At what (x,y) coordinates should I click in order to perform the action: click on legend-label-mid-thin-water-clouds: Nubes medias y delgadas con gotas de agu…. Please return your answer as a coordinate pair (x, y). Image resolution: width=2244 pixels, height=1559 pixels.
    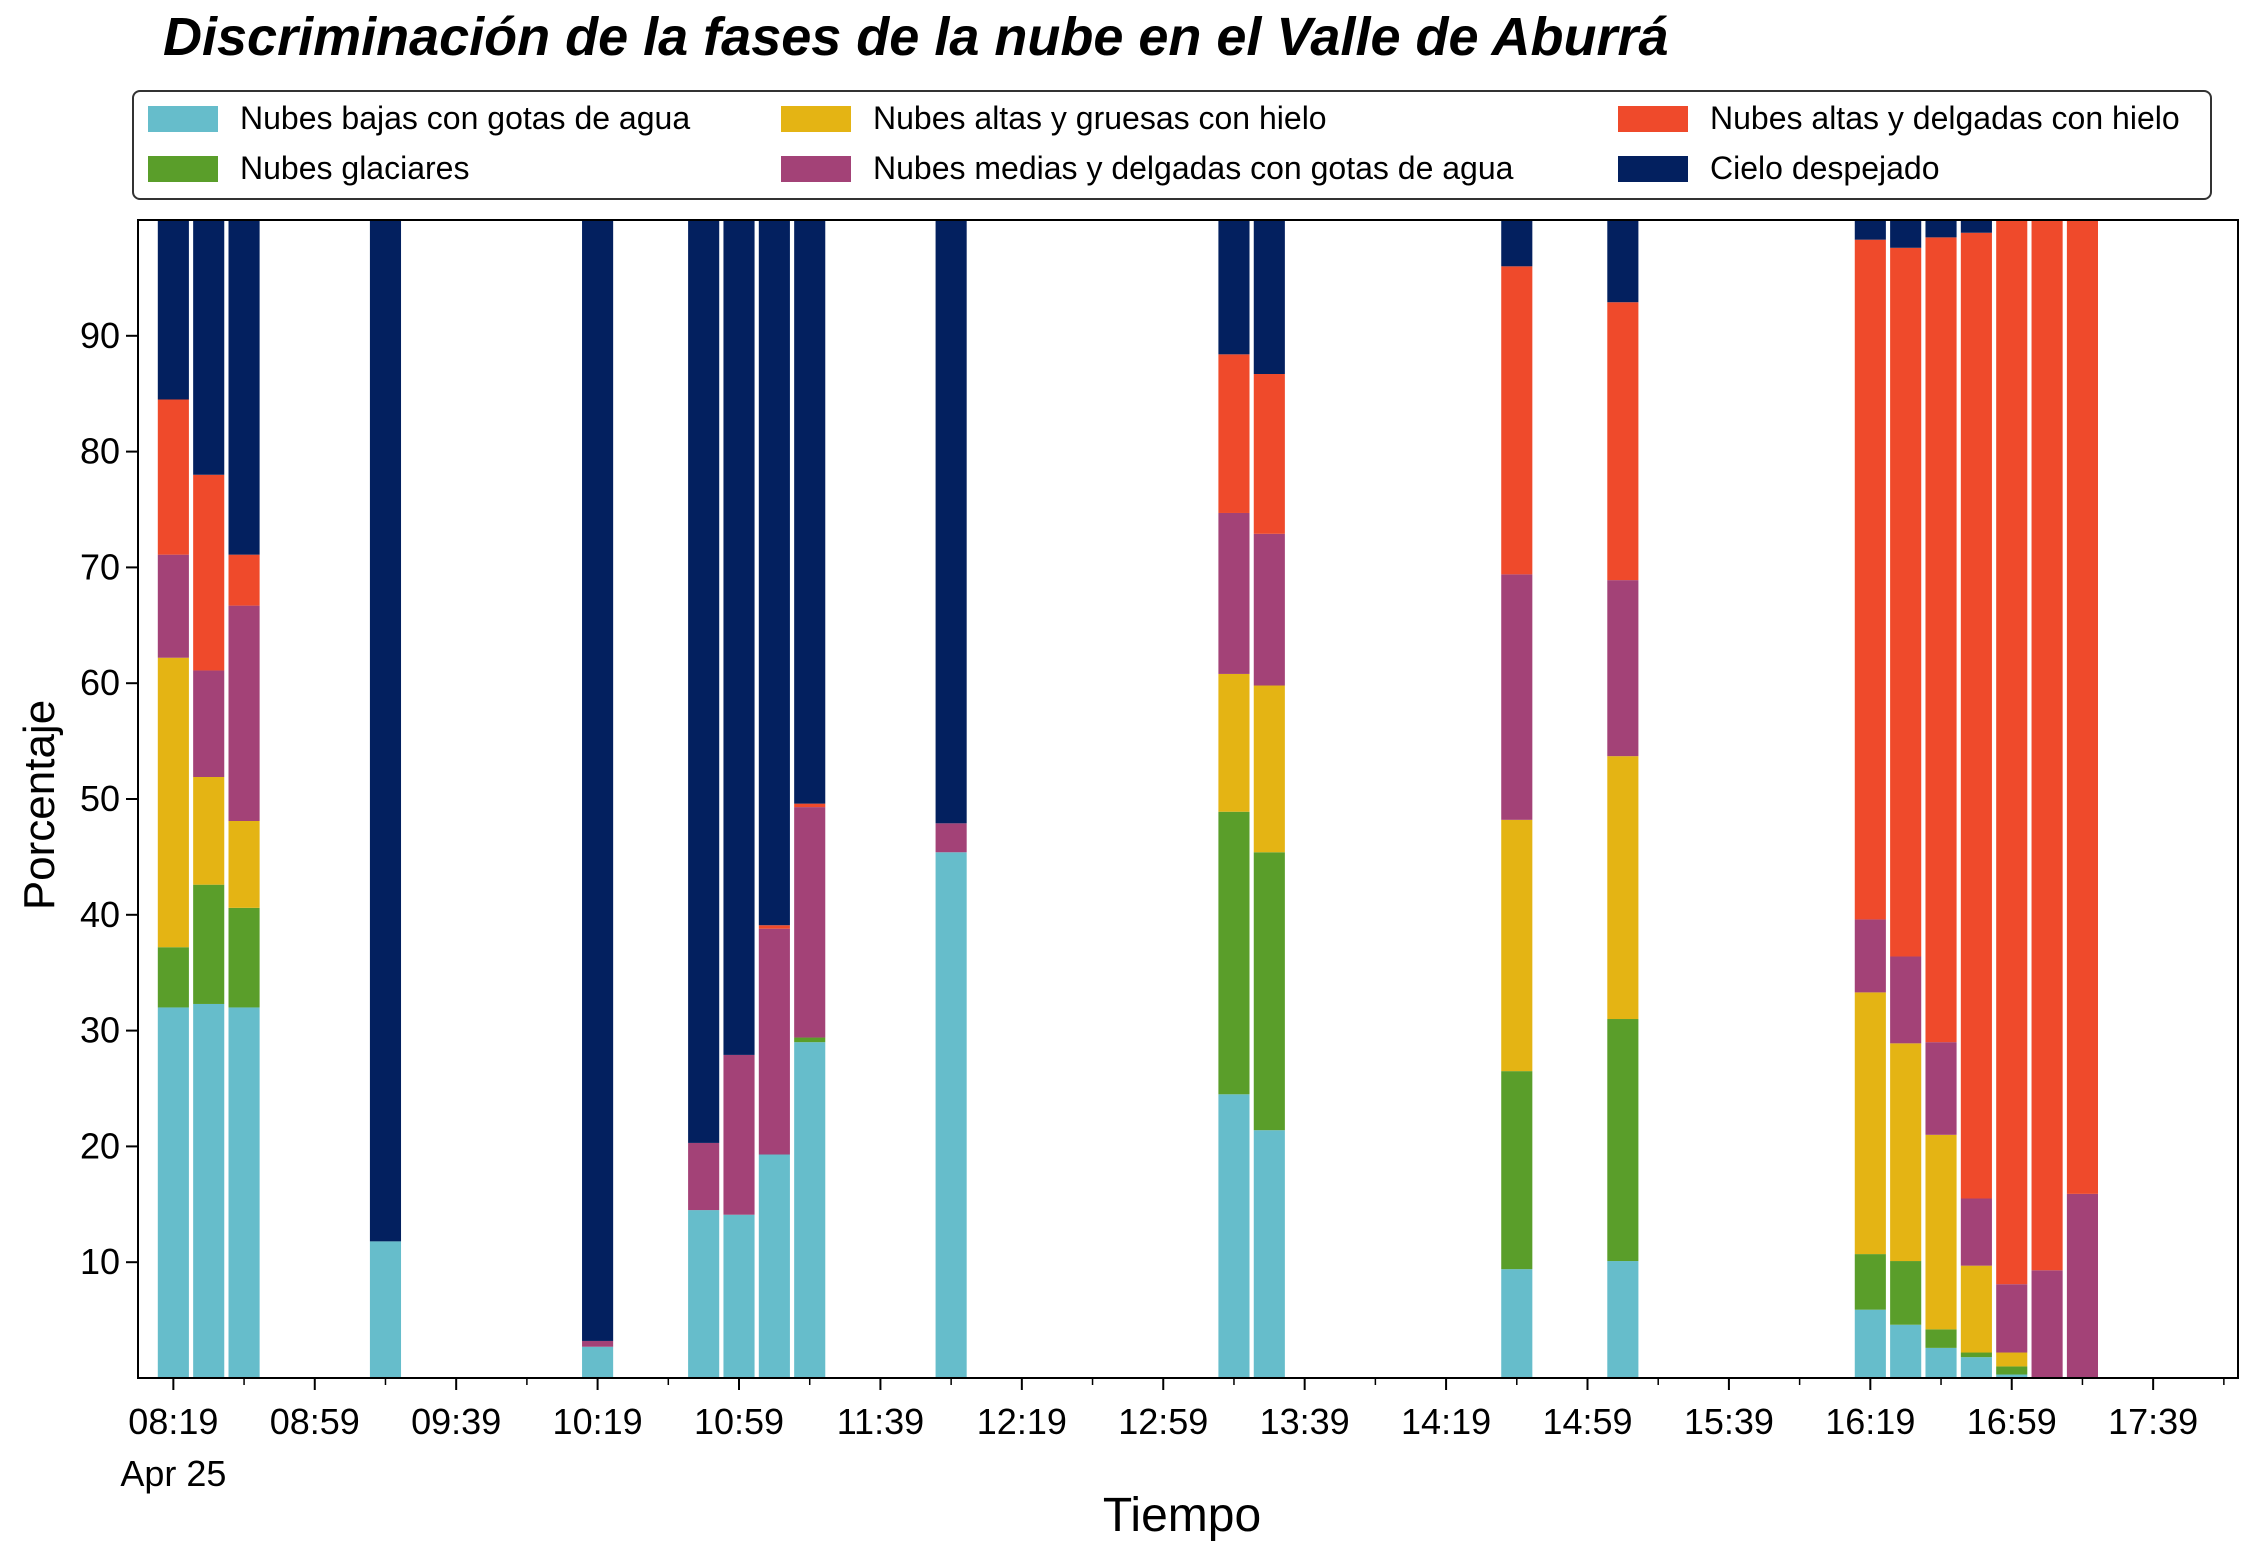
    Looking at the image, I should click on (1193, 168).